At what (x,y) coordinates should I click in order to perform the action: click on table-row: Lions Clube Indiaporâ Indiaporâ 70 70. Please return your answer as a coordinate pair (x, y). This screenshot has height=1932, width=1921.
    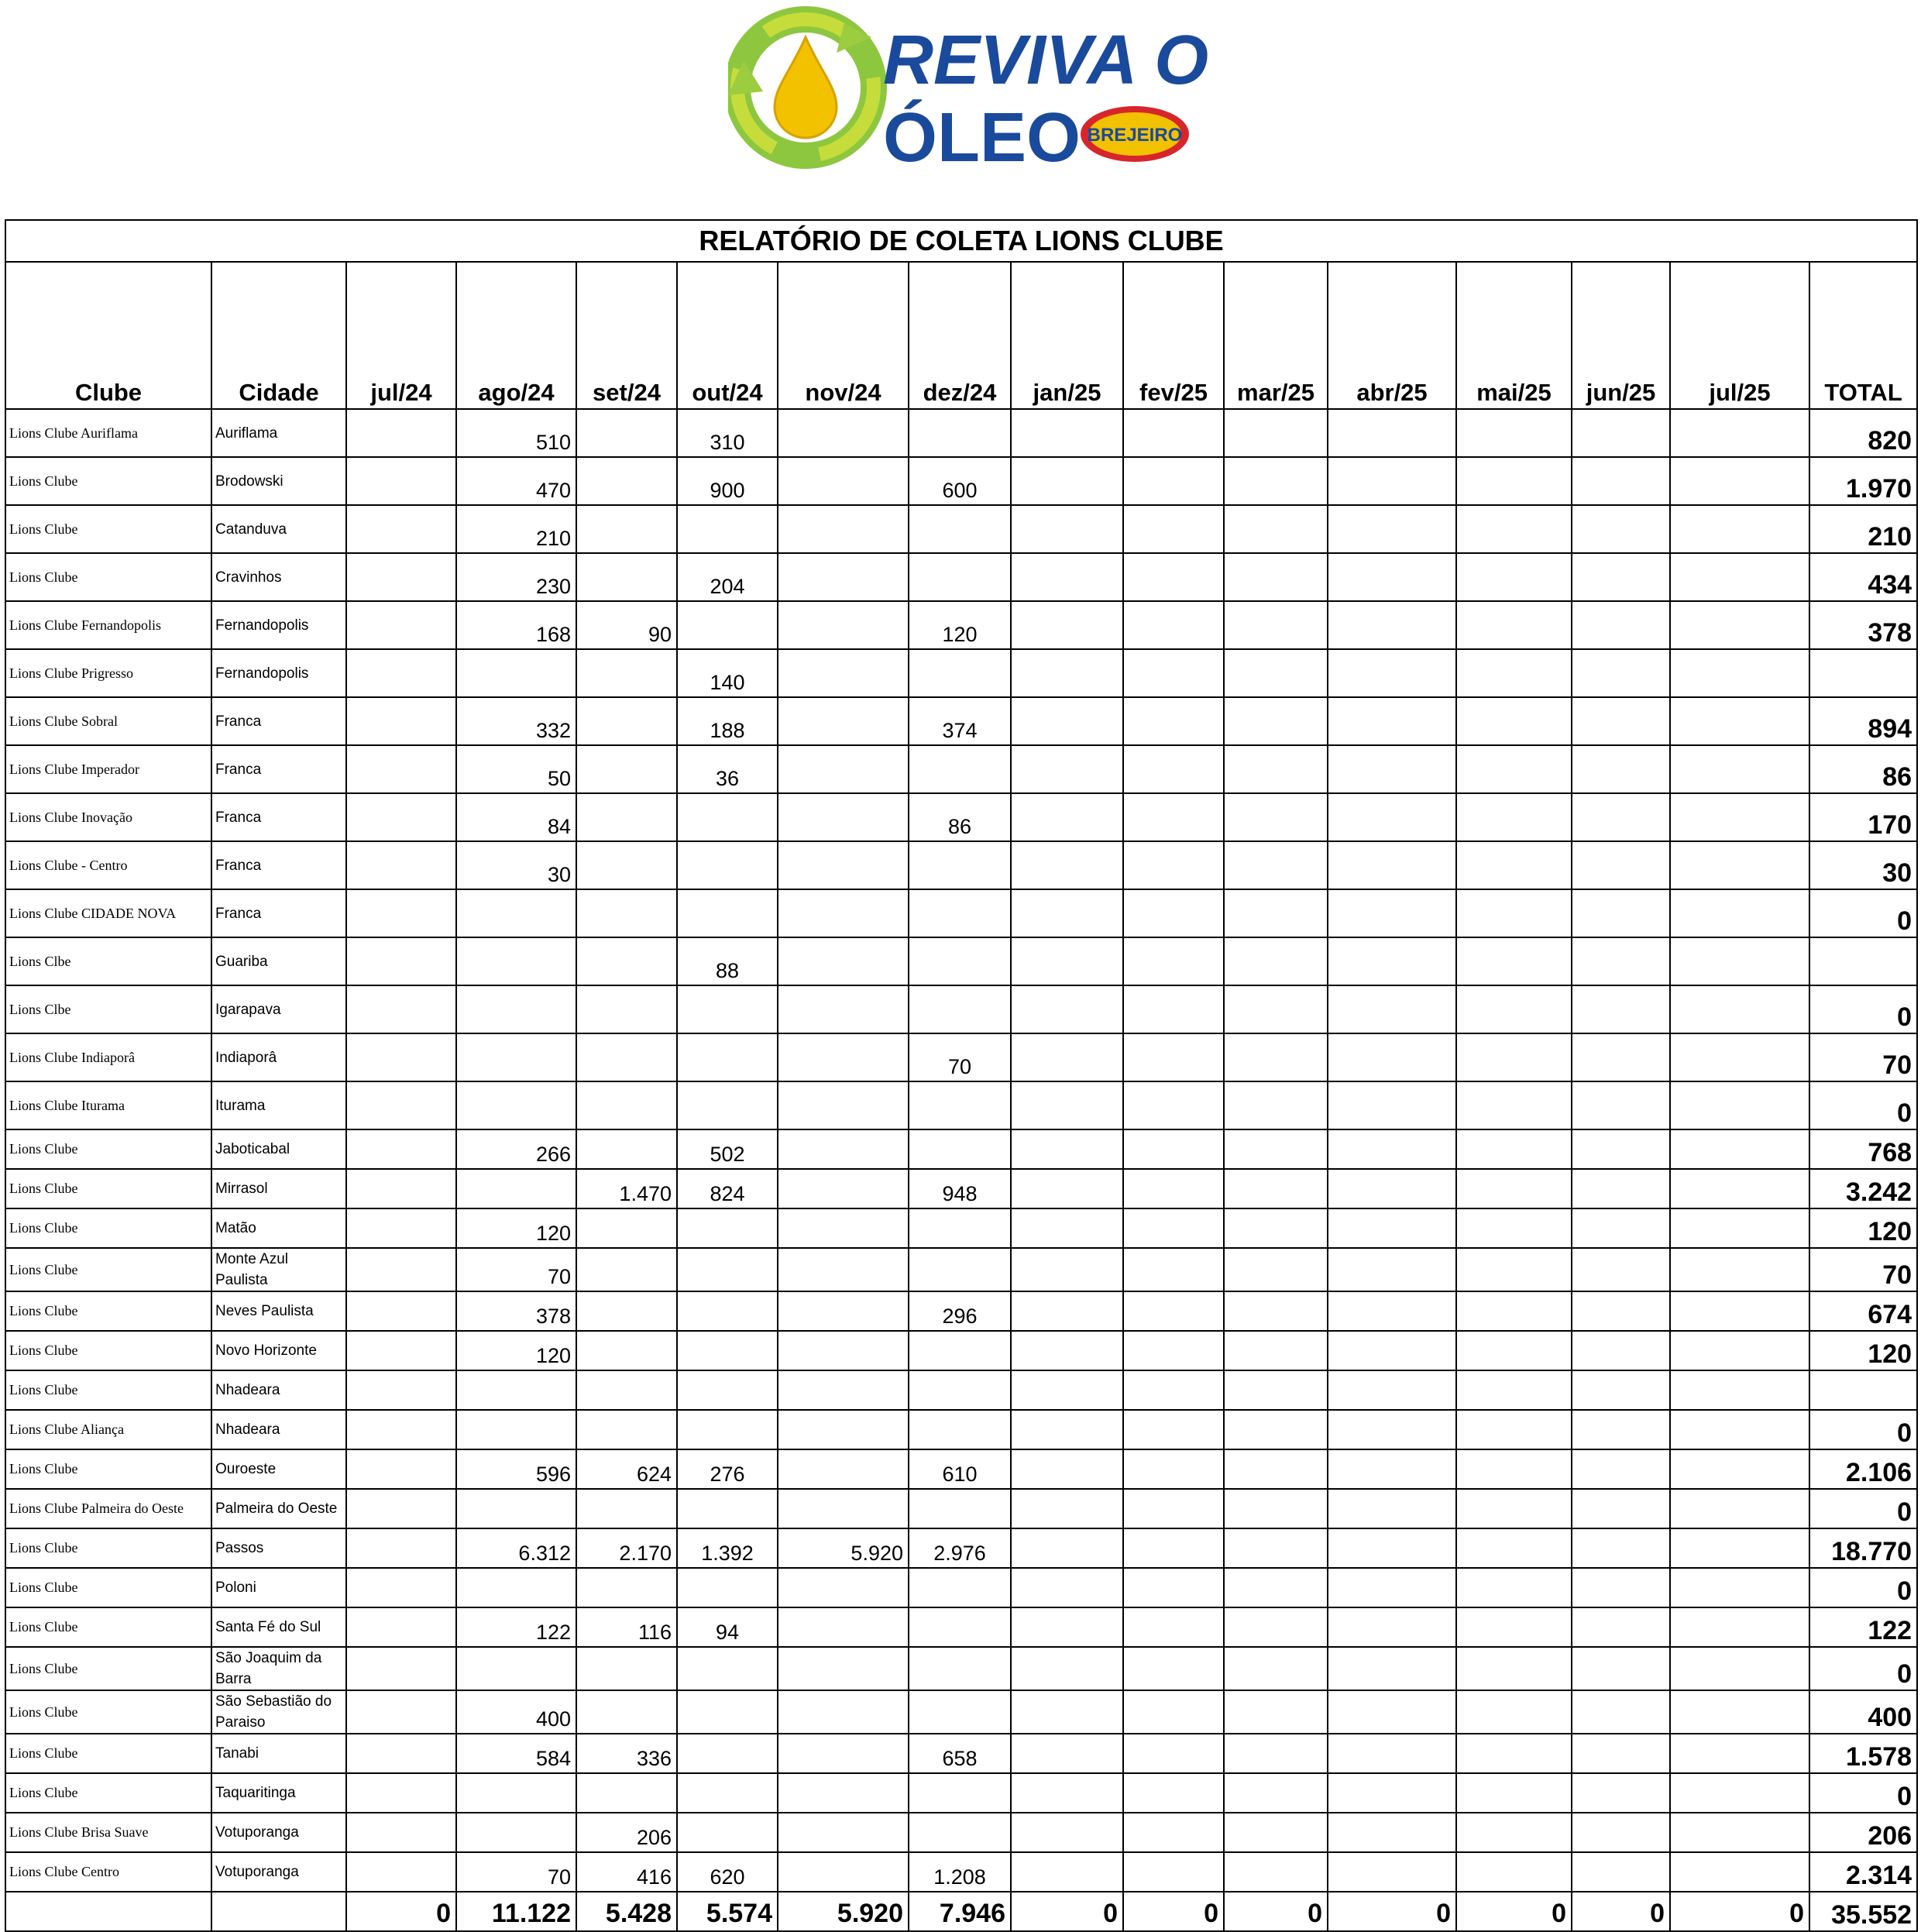
    Looking at the image, I should click on (962, 1057).